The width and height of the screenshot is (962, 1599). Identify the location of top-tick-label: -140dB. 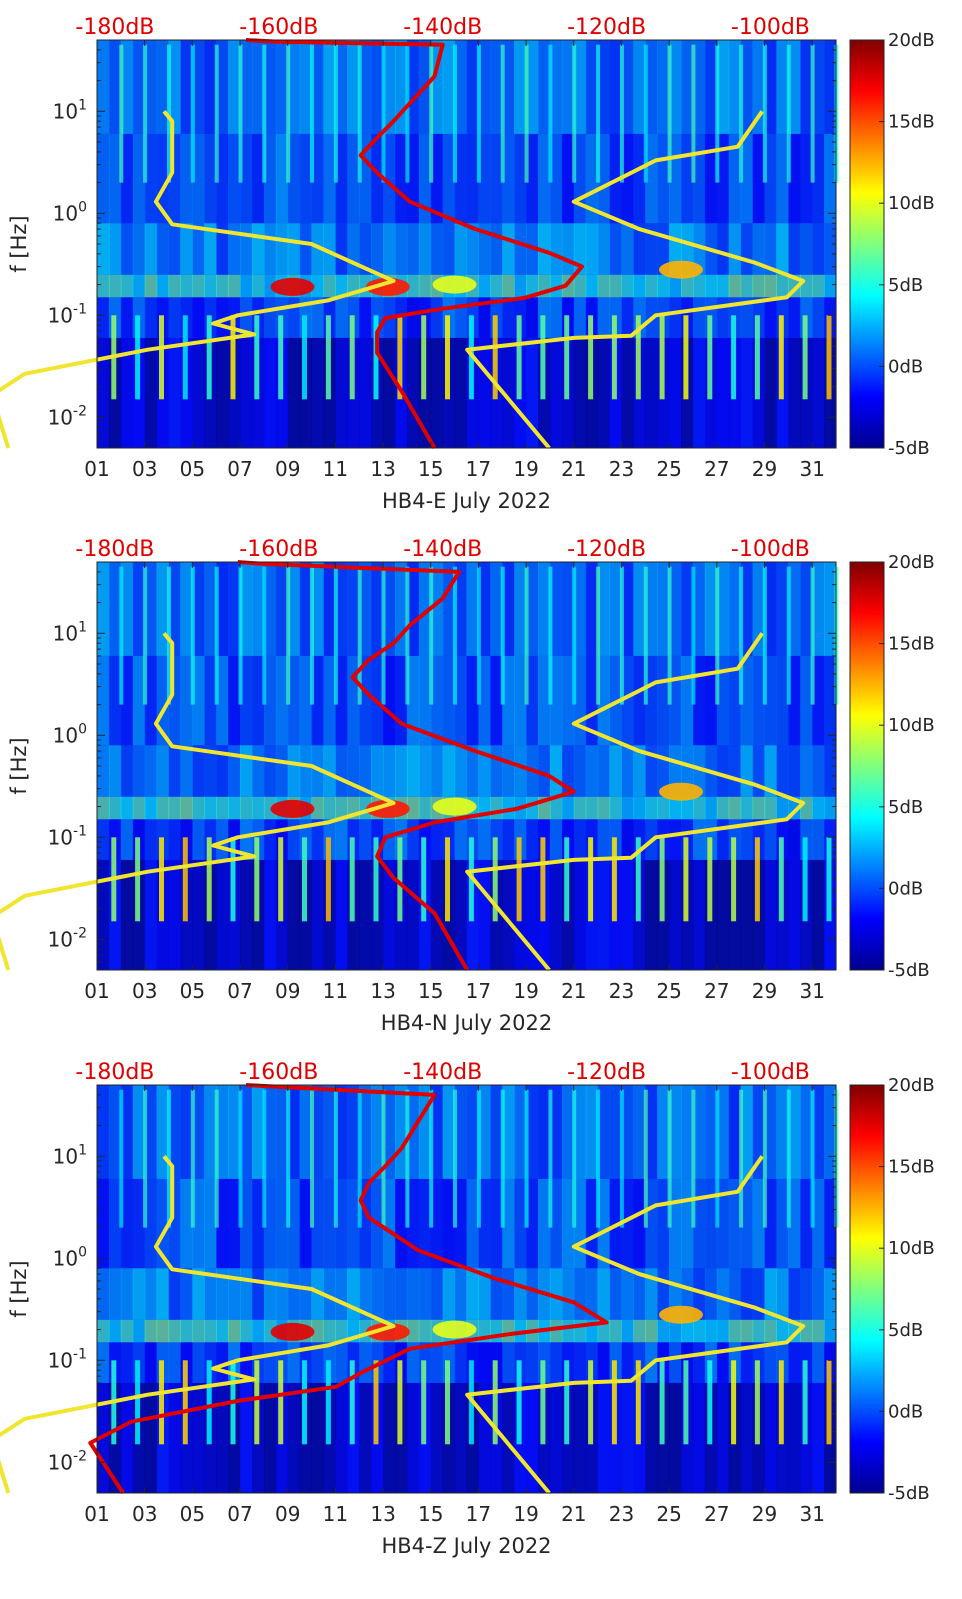
(442, 1072).